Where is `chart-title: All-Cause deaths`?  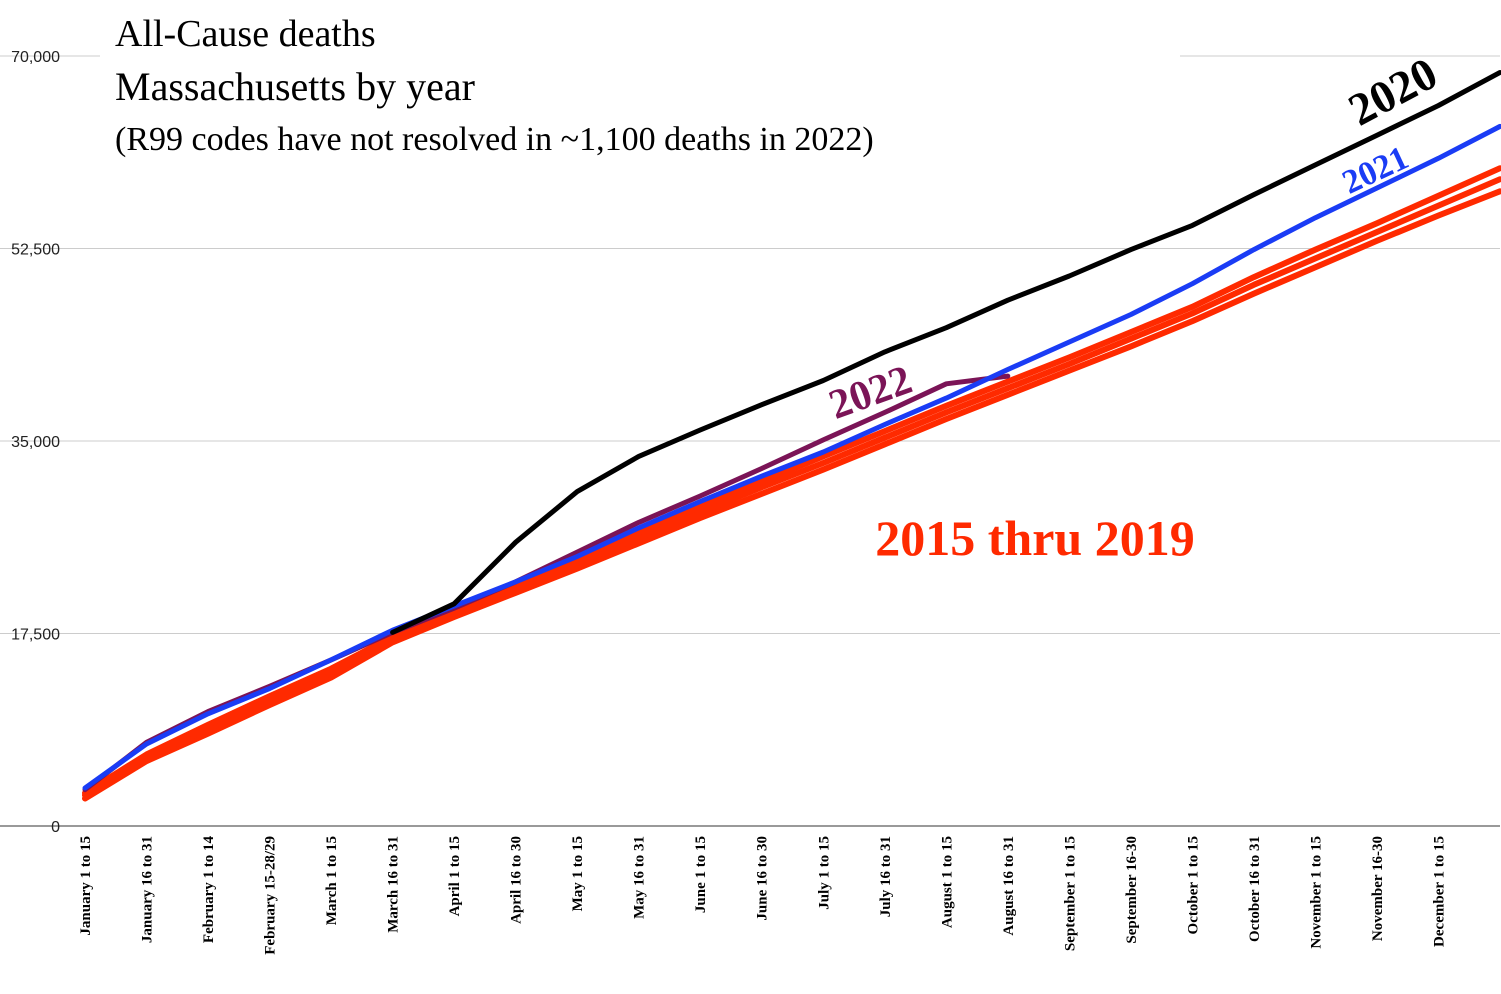 chart-title: All-Cause deaths is located at coordinates (245, 34).